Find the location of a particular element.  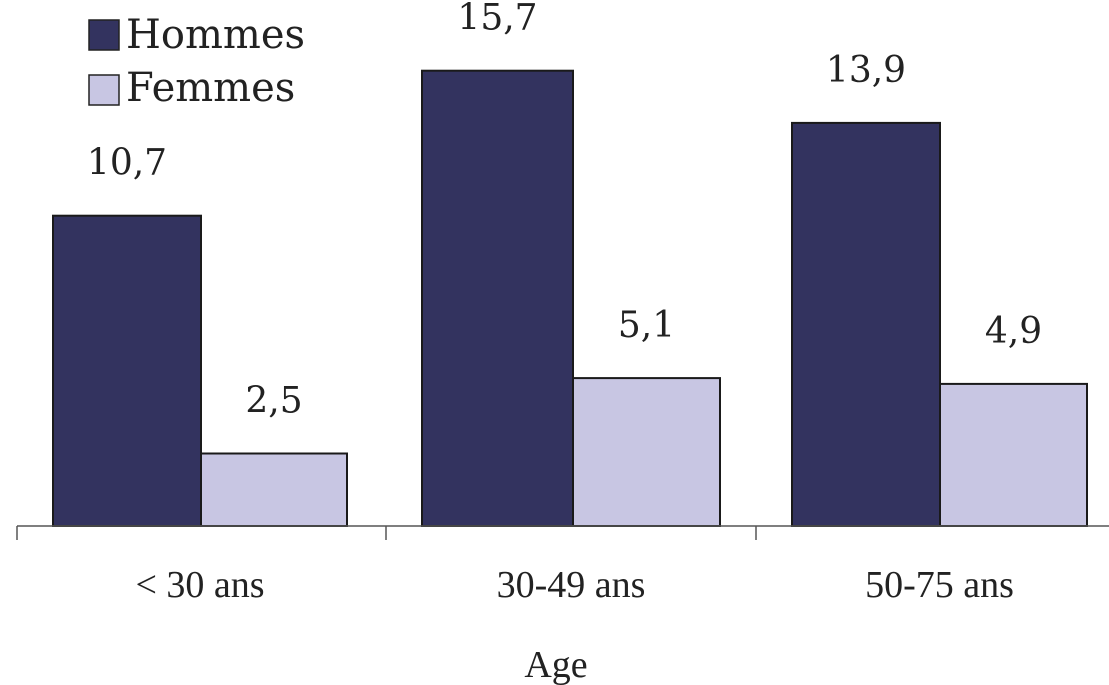

x-tick-label-0: < 30 ans is located at coordinates (199, 585).